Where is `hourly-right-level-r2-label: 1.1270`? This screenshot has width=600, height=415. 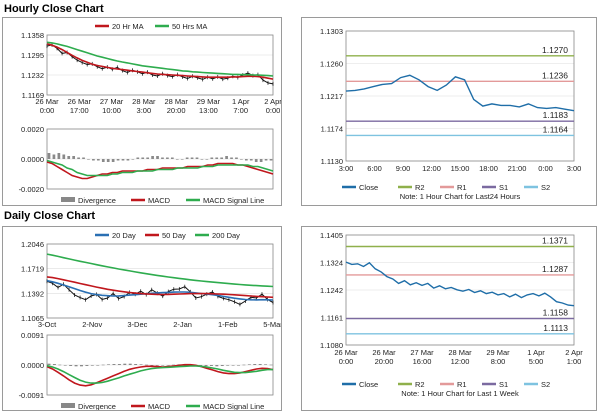 hourly-right-level-r2-label: 1.1270 is located at coordinates (555, 50).